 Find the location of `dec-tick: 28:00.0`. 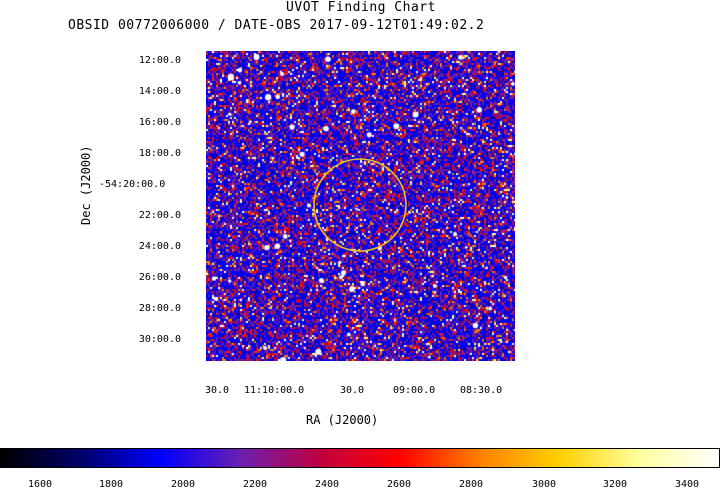

dec-tick: 28:00.0 is located at coordinates (159, 308).